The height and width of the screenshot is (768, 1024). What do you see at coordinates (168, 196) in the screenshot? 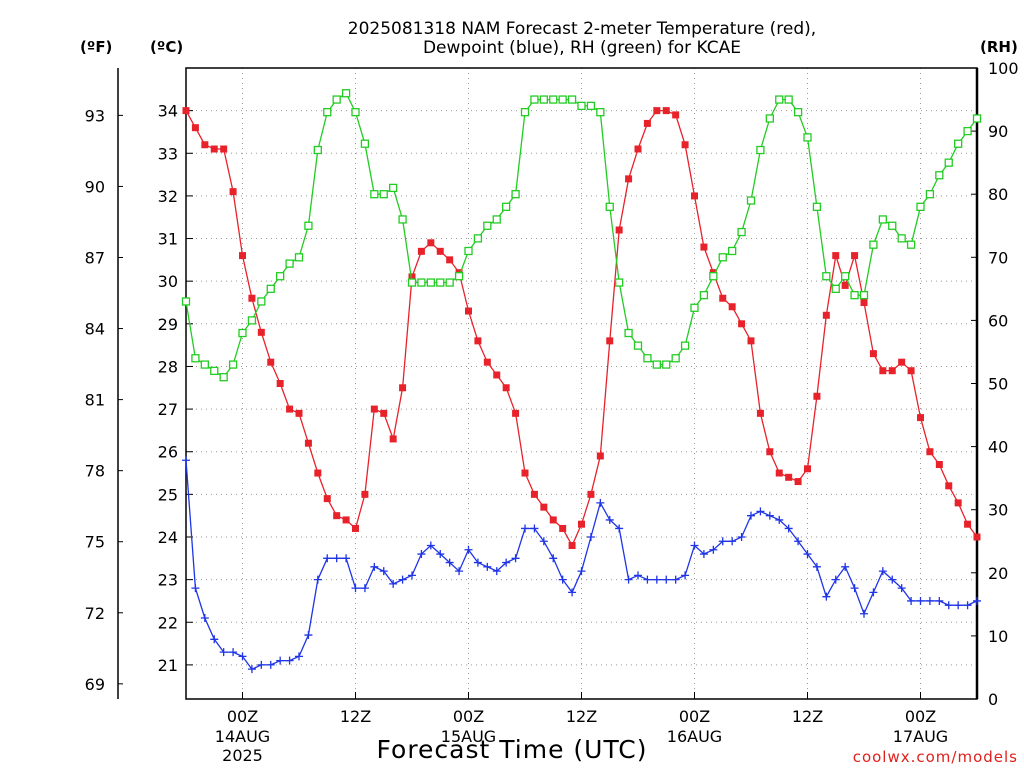
I see `celsius-tick-label: 32` at bounding box center [168, 196].